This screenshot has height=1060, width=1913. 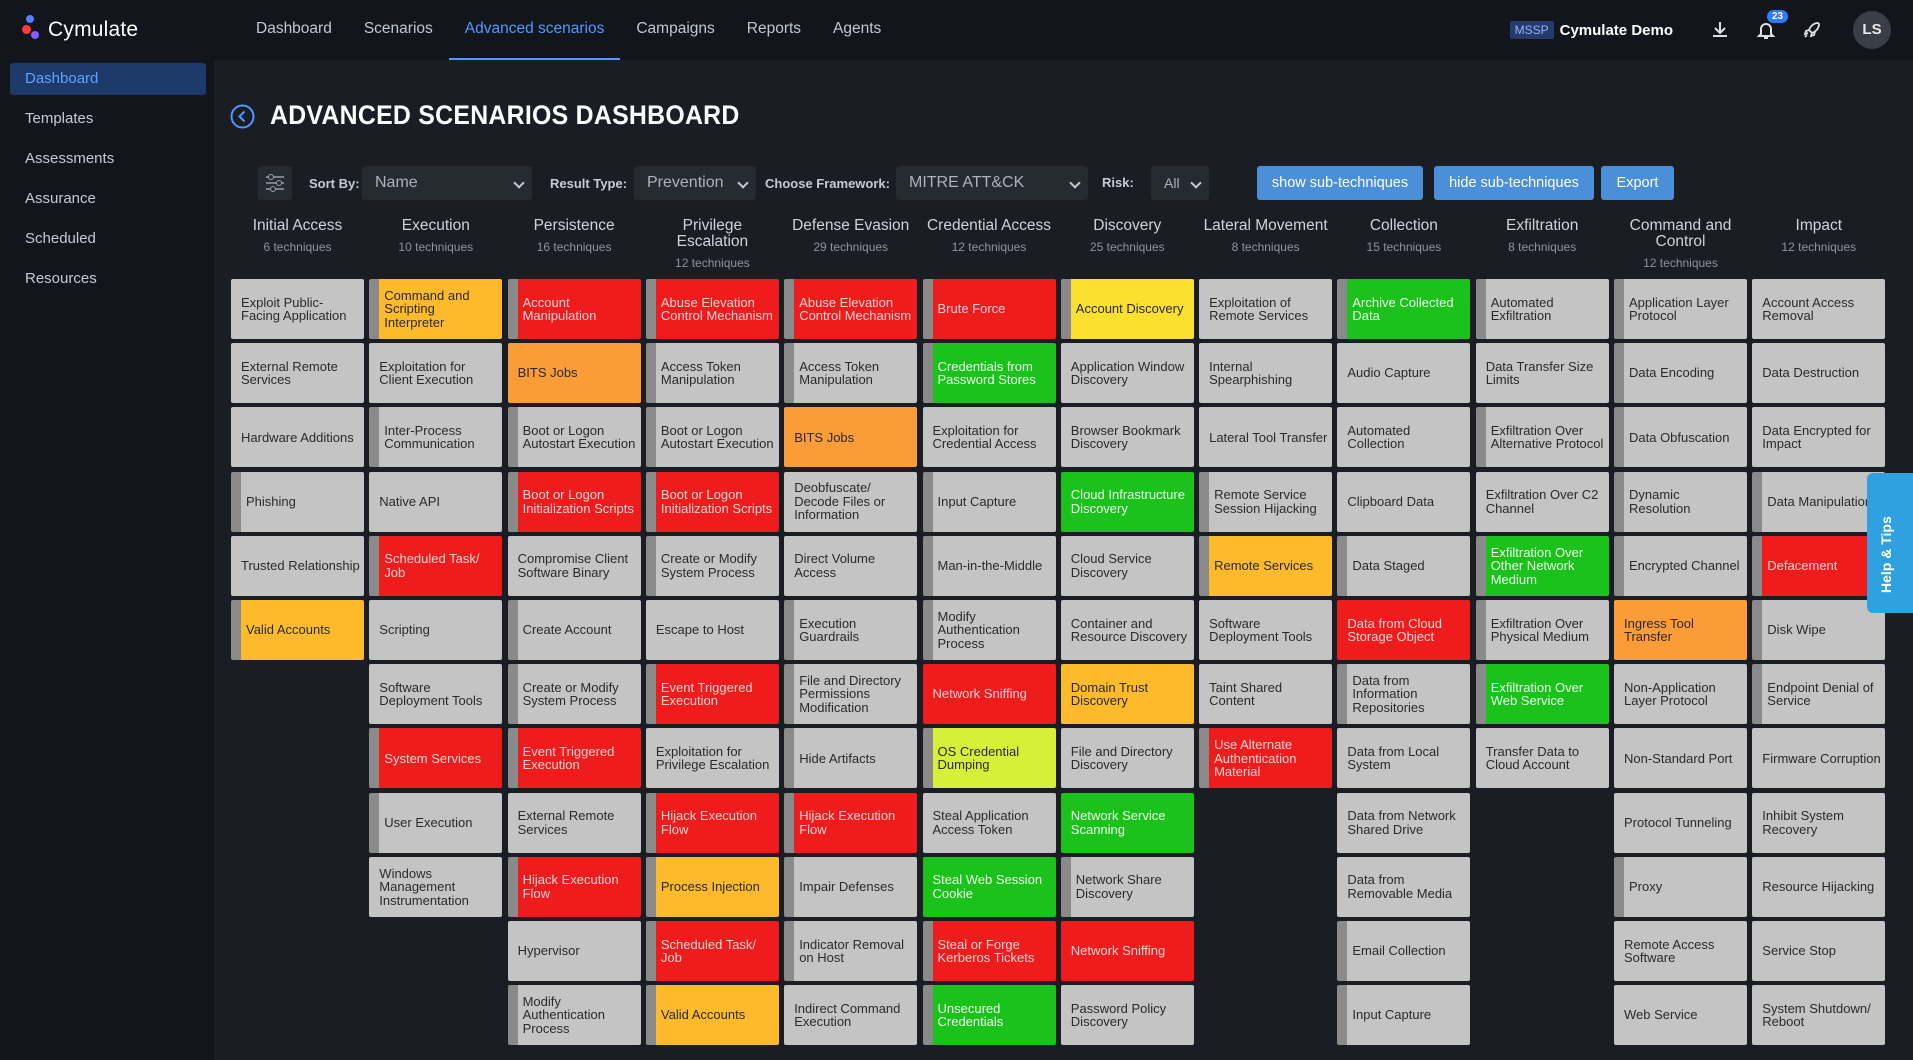 What do you see at coordinates (1266, 694) in the screenshot?
I see `technique-cell: Taint Shared Content` at bounding box center [1266, 694].